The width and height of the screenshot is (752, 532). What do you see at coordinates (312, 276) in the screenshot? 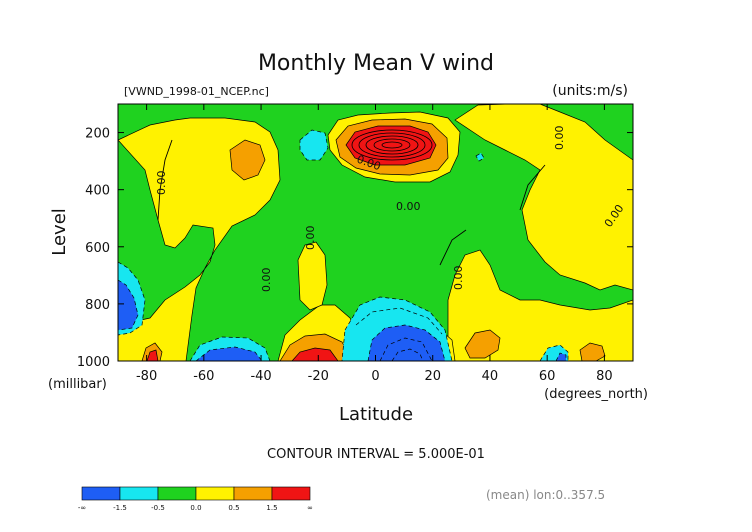
I see `yellow-plume` at bounding box center [312, 276].